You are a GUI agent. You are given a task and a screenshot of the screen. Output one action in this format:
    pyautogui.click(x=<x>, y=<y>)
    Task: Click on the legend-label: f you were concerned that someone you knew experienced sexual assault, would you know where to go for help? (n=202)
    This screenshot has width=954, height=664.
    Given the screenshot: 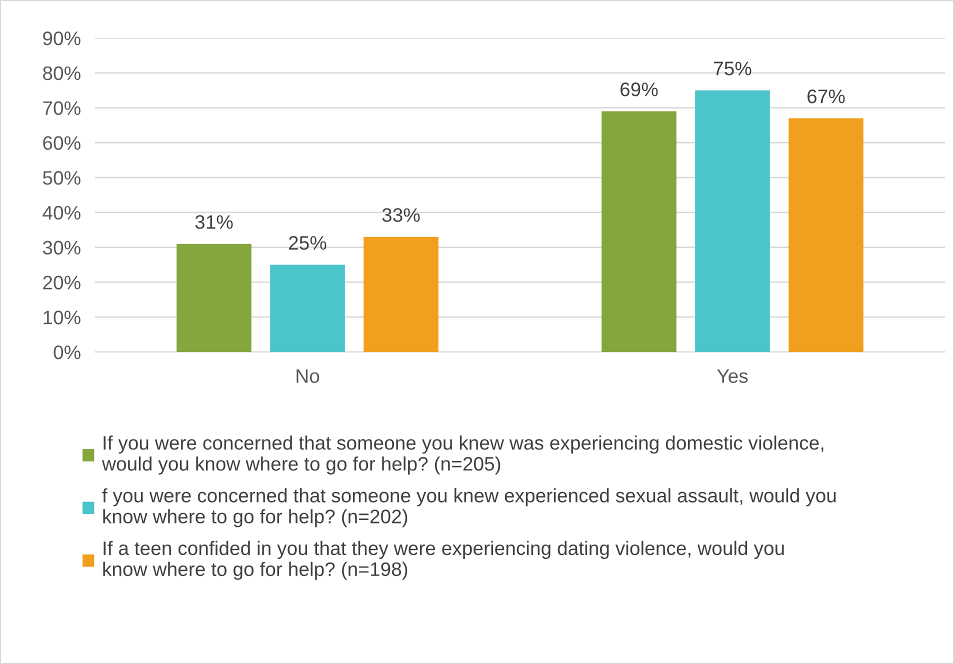 What is the action you would take?
    pyautogui.click(x=469, y=508)
    